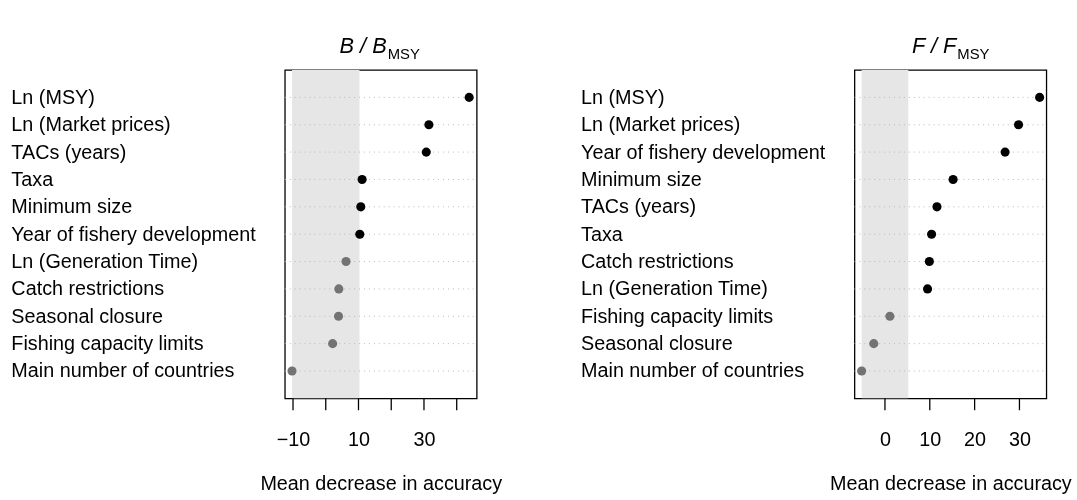 The image size is (1077, 500). What do you see at coordinates (293, 439) in the screenshot?
I see `x-tick-label: −10` at bounding box center [293, 439].